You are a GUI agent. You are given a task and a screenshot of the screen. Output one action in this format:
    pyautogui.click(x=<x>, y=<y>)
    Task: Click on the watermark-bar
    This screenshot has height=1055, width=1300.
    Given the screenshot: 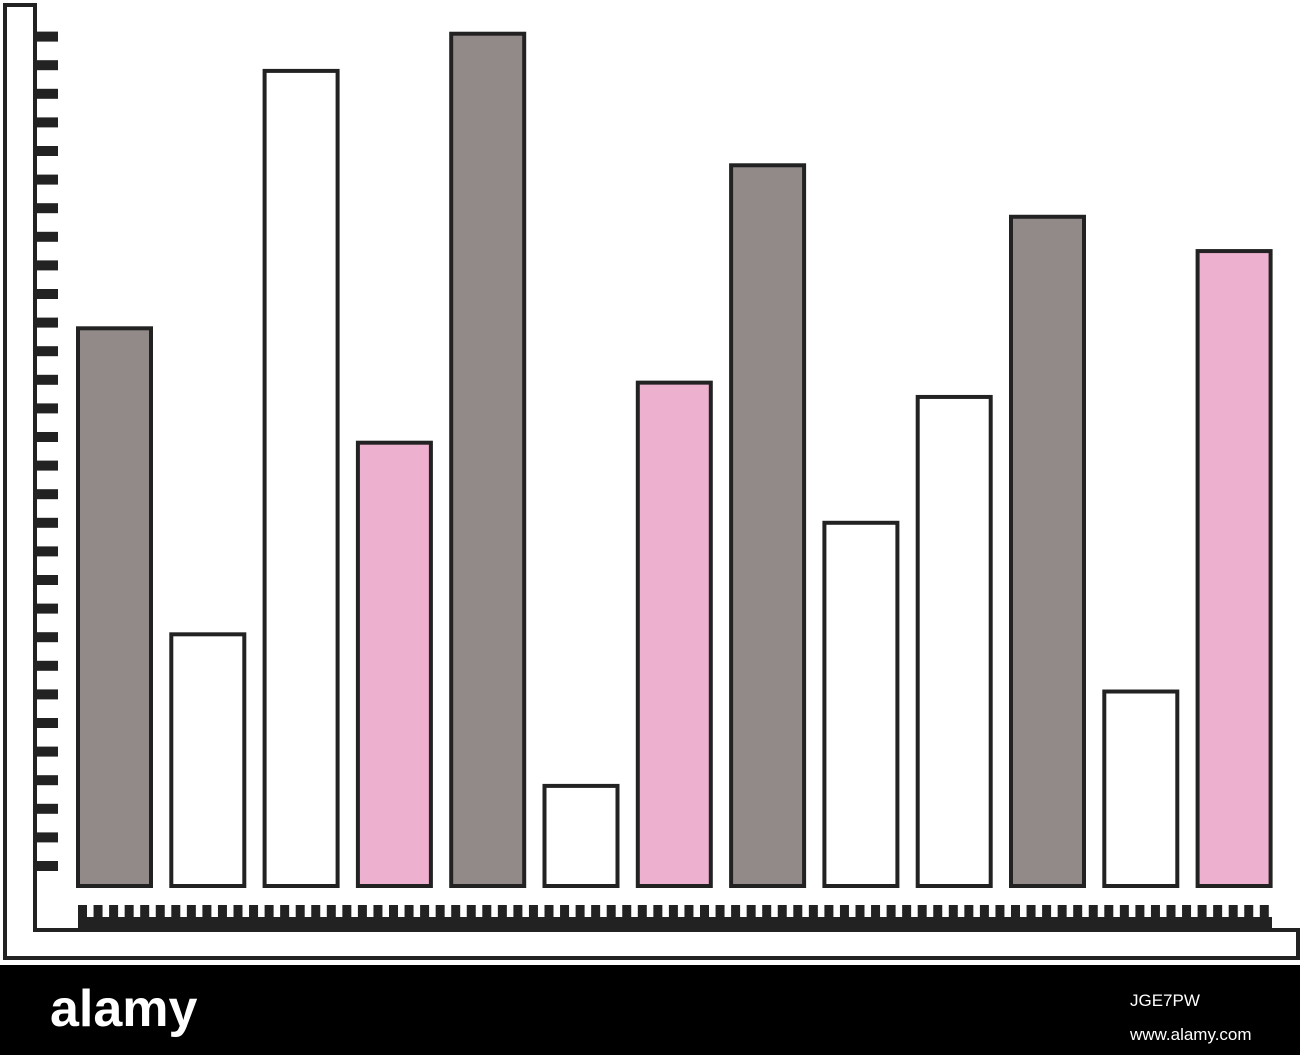 What is the action you would take?
    pyautogui.click(x=650, y=1010)
    